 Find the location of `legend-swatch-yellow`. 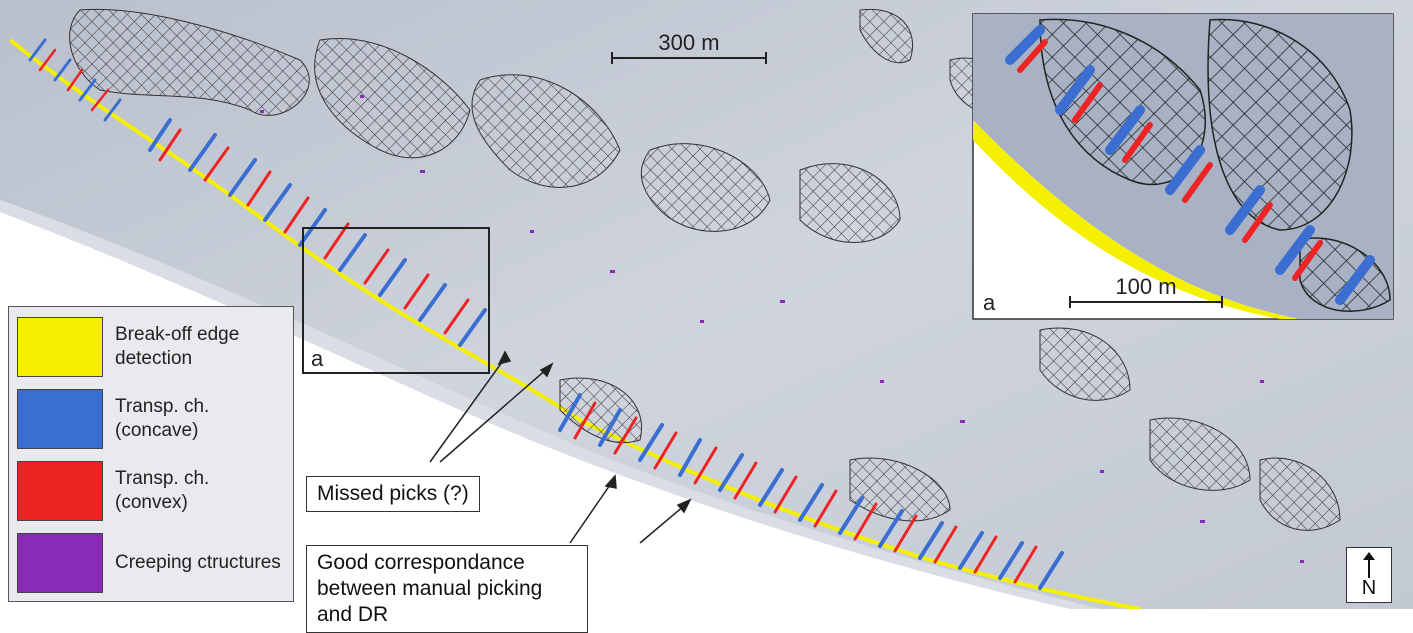

legend-swatch-yellow is located at coordinates (60, 347).